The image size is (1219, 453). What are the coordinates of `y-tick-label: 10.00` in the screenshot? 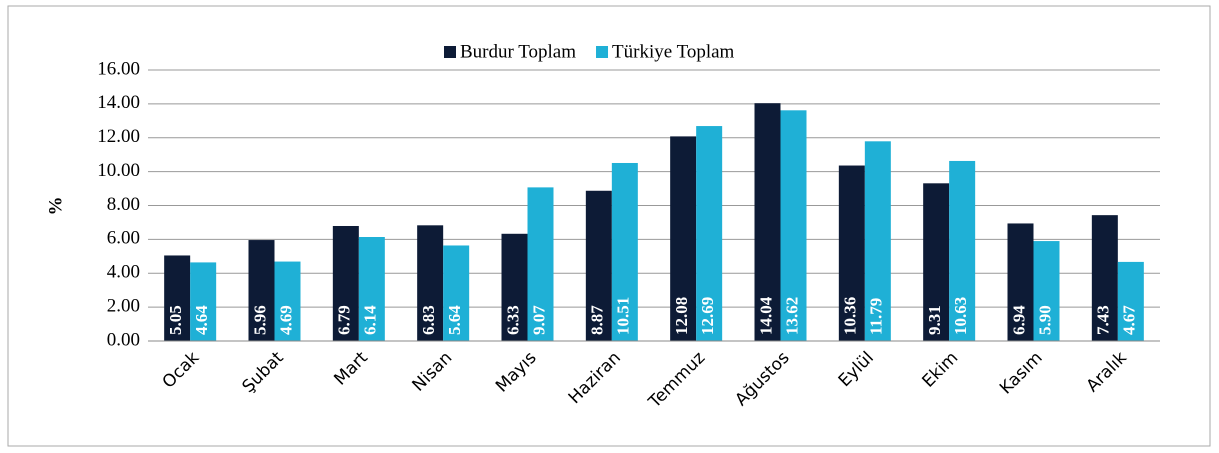 It's located at (118, 170).